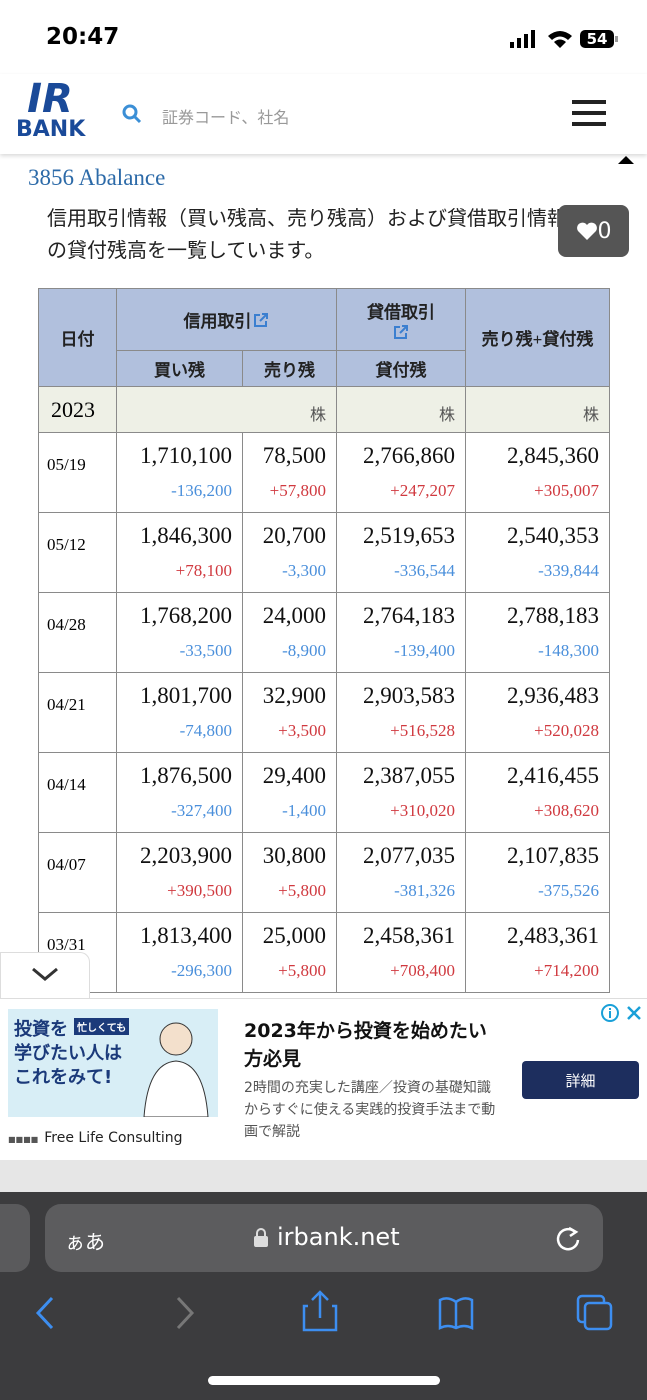  What do you see at coordinates (537, 712) in the screenshot?
I see `value-cell: 2,936,483 +520,028` at bounding box center [537, 712].